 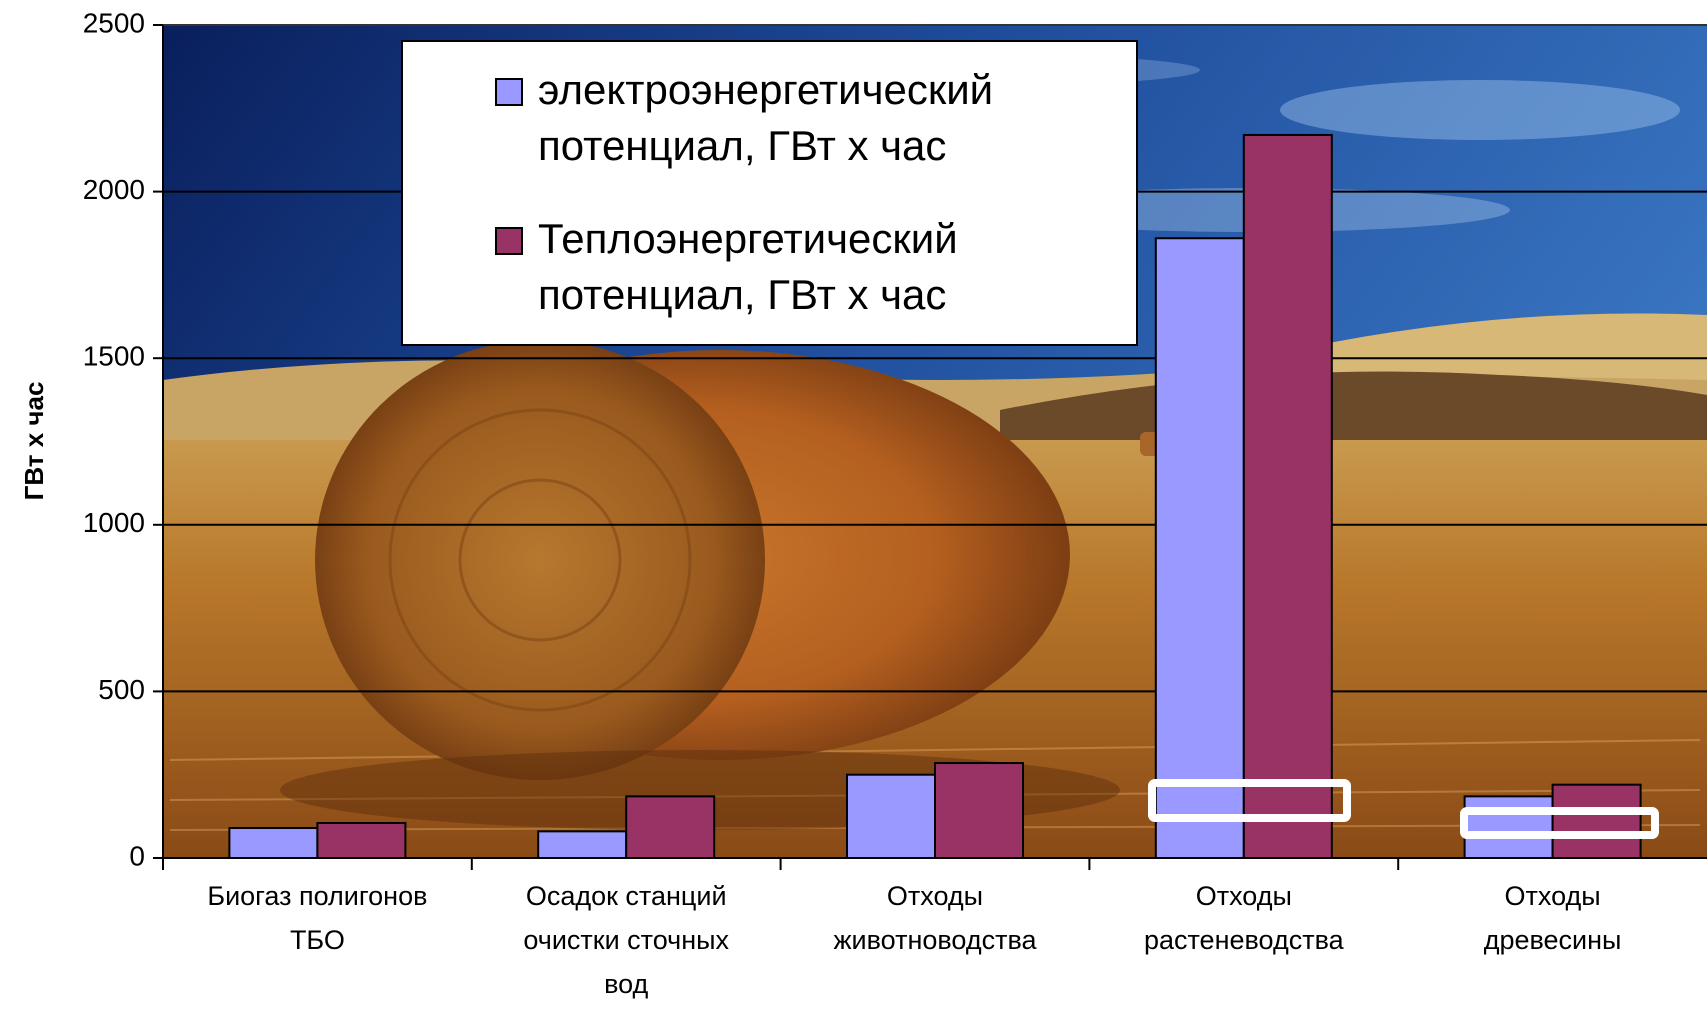 I want to click on y-axis-label: ГВт х час, so click(x=34, y=441).